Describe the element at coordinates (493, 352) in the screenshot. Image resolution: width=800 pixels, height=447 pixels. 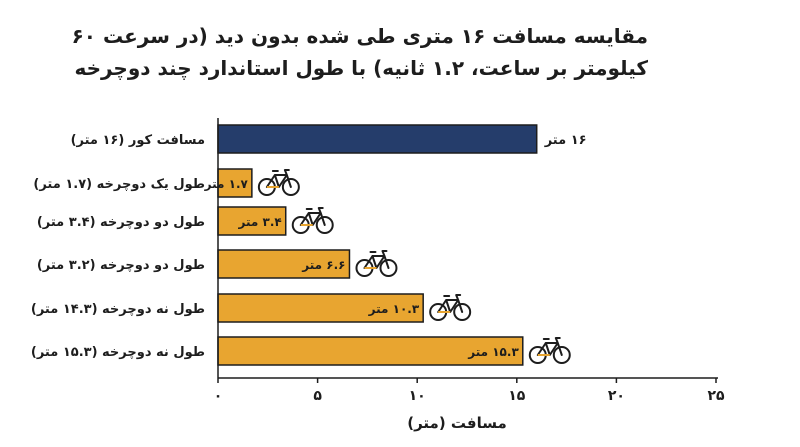
I see `value-label: ۱۵.۳ متر` at that location.